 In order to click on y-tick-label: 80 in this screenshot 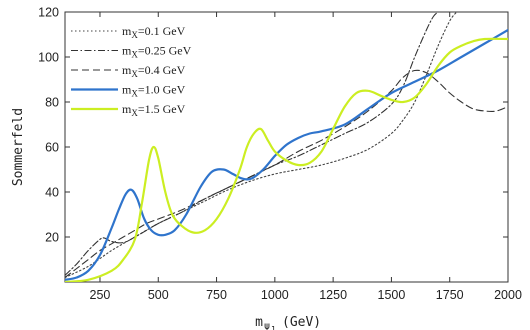, I will do `click(52, 103)`.